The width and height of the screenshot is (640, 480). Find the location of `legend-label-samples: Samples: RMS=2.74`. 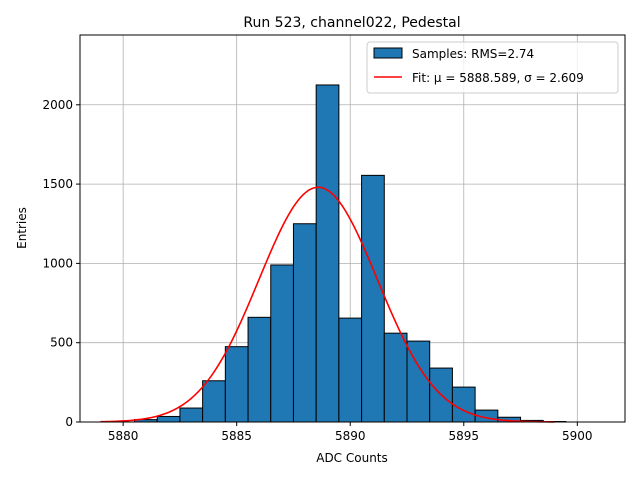

legend-label-samples: Samples: RMS=2.74 is located at coordinates (473, 54).